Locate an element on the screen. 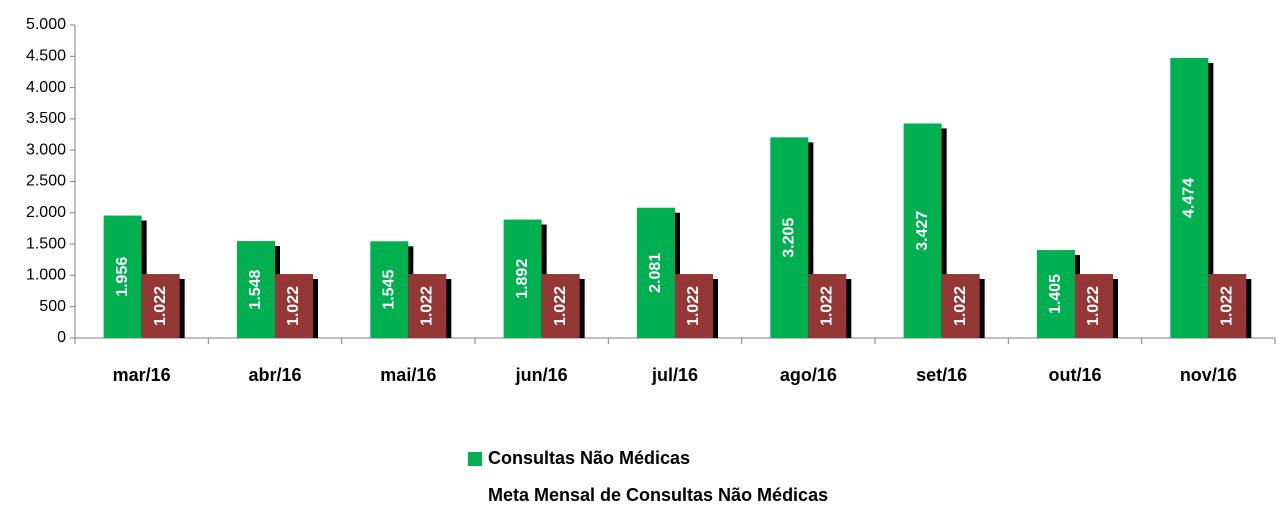 This screenshot has width=1286, height=507. data-label: 1.405 is located at coordinates (1055, 294).